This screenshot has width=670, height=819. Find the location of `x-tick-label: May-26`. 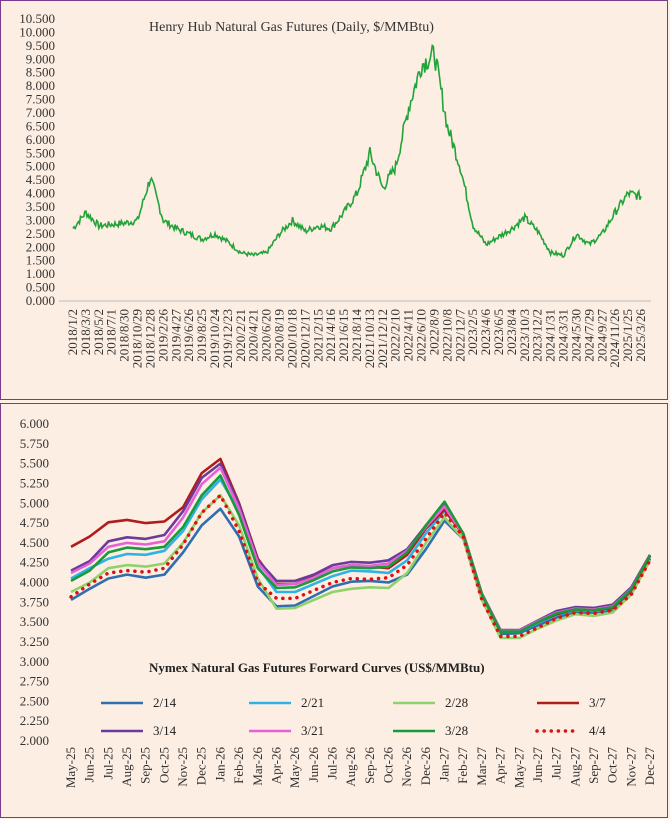

x-tick-label: May-26 is located at coordinates (294, 768).